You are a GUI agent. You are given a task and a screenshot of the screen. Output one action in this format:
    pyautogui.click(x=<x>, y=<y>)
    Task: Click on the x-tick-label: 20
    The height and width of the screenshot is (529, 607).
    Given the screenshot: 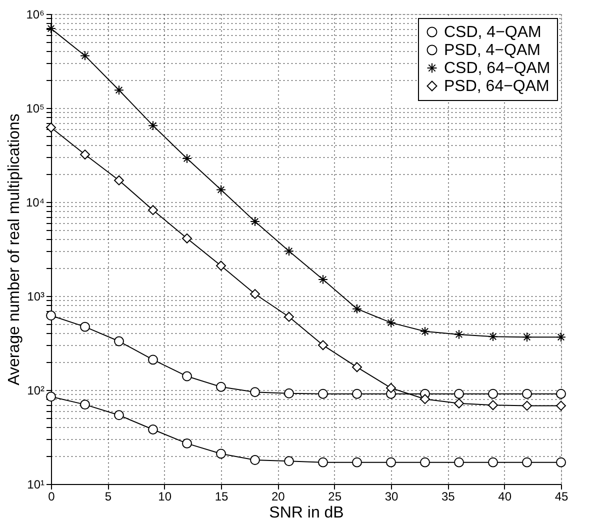 What is the action you would take?
    pyautogui.click(x=278, y=497)
    